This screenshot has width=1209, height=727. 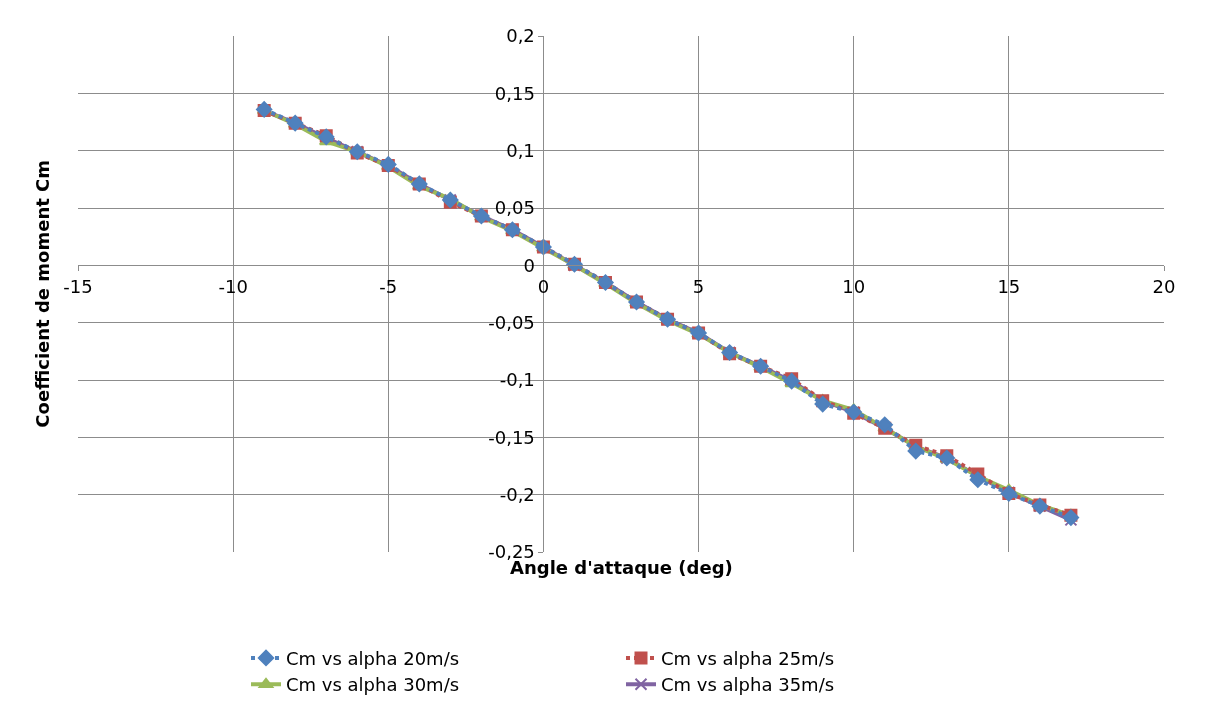 What do you see at coordinates (511, 322) in the screenshot?
I see `y-tick-label: -0,05` at bounding box center [511, 322].